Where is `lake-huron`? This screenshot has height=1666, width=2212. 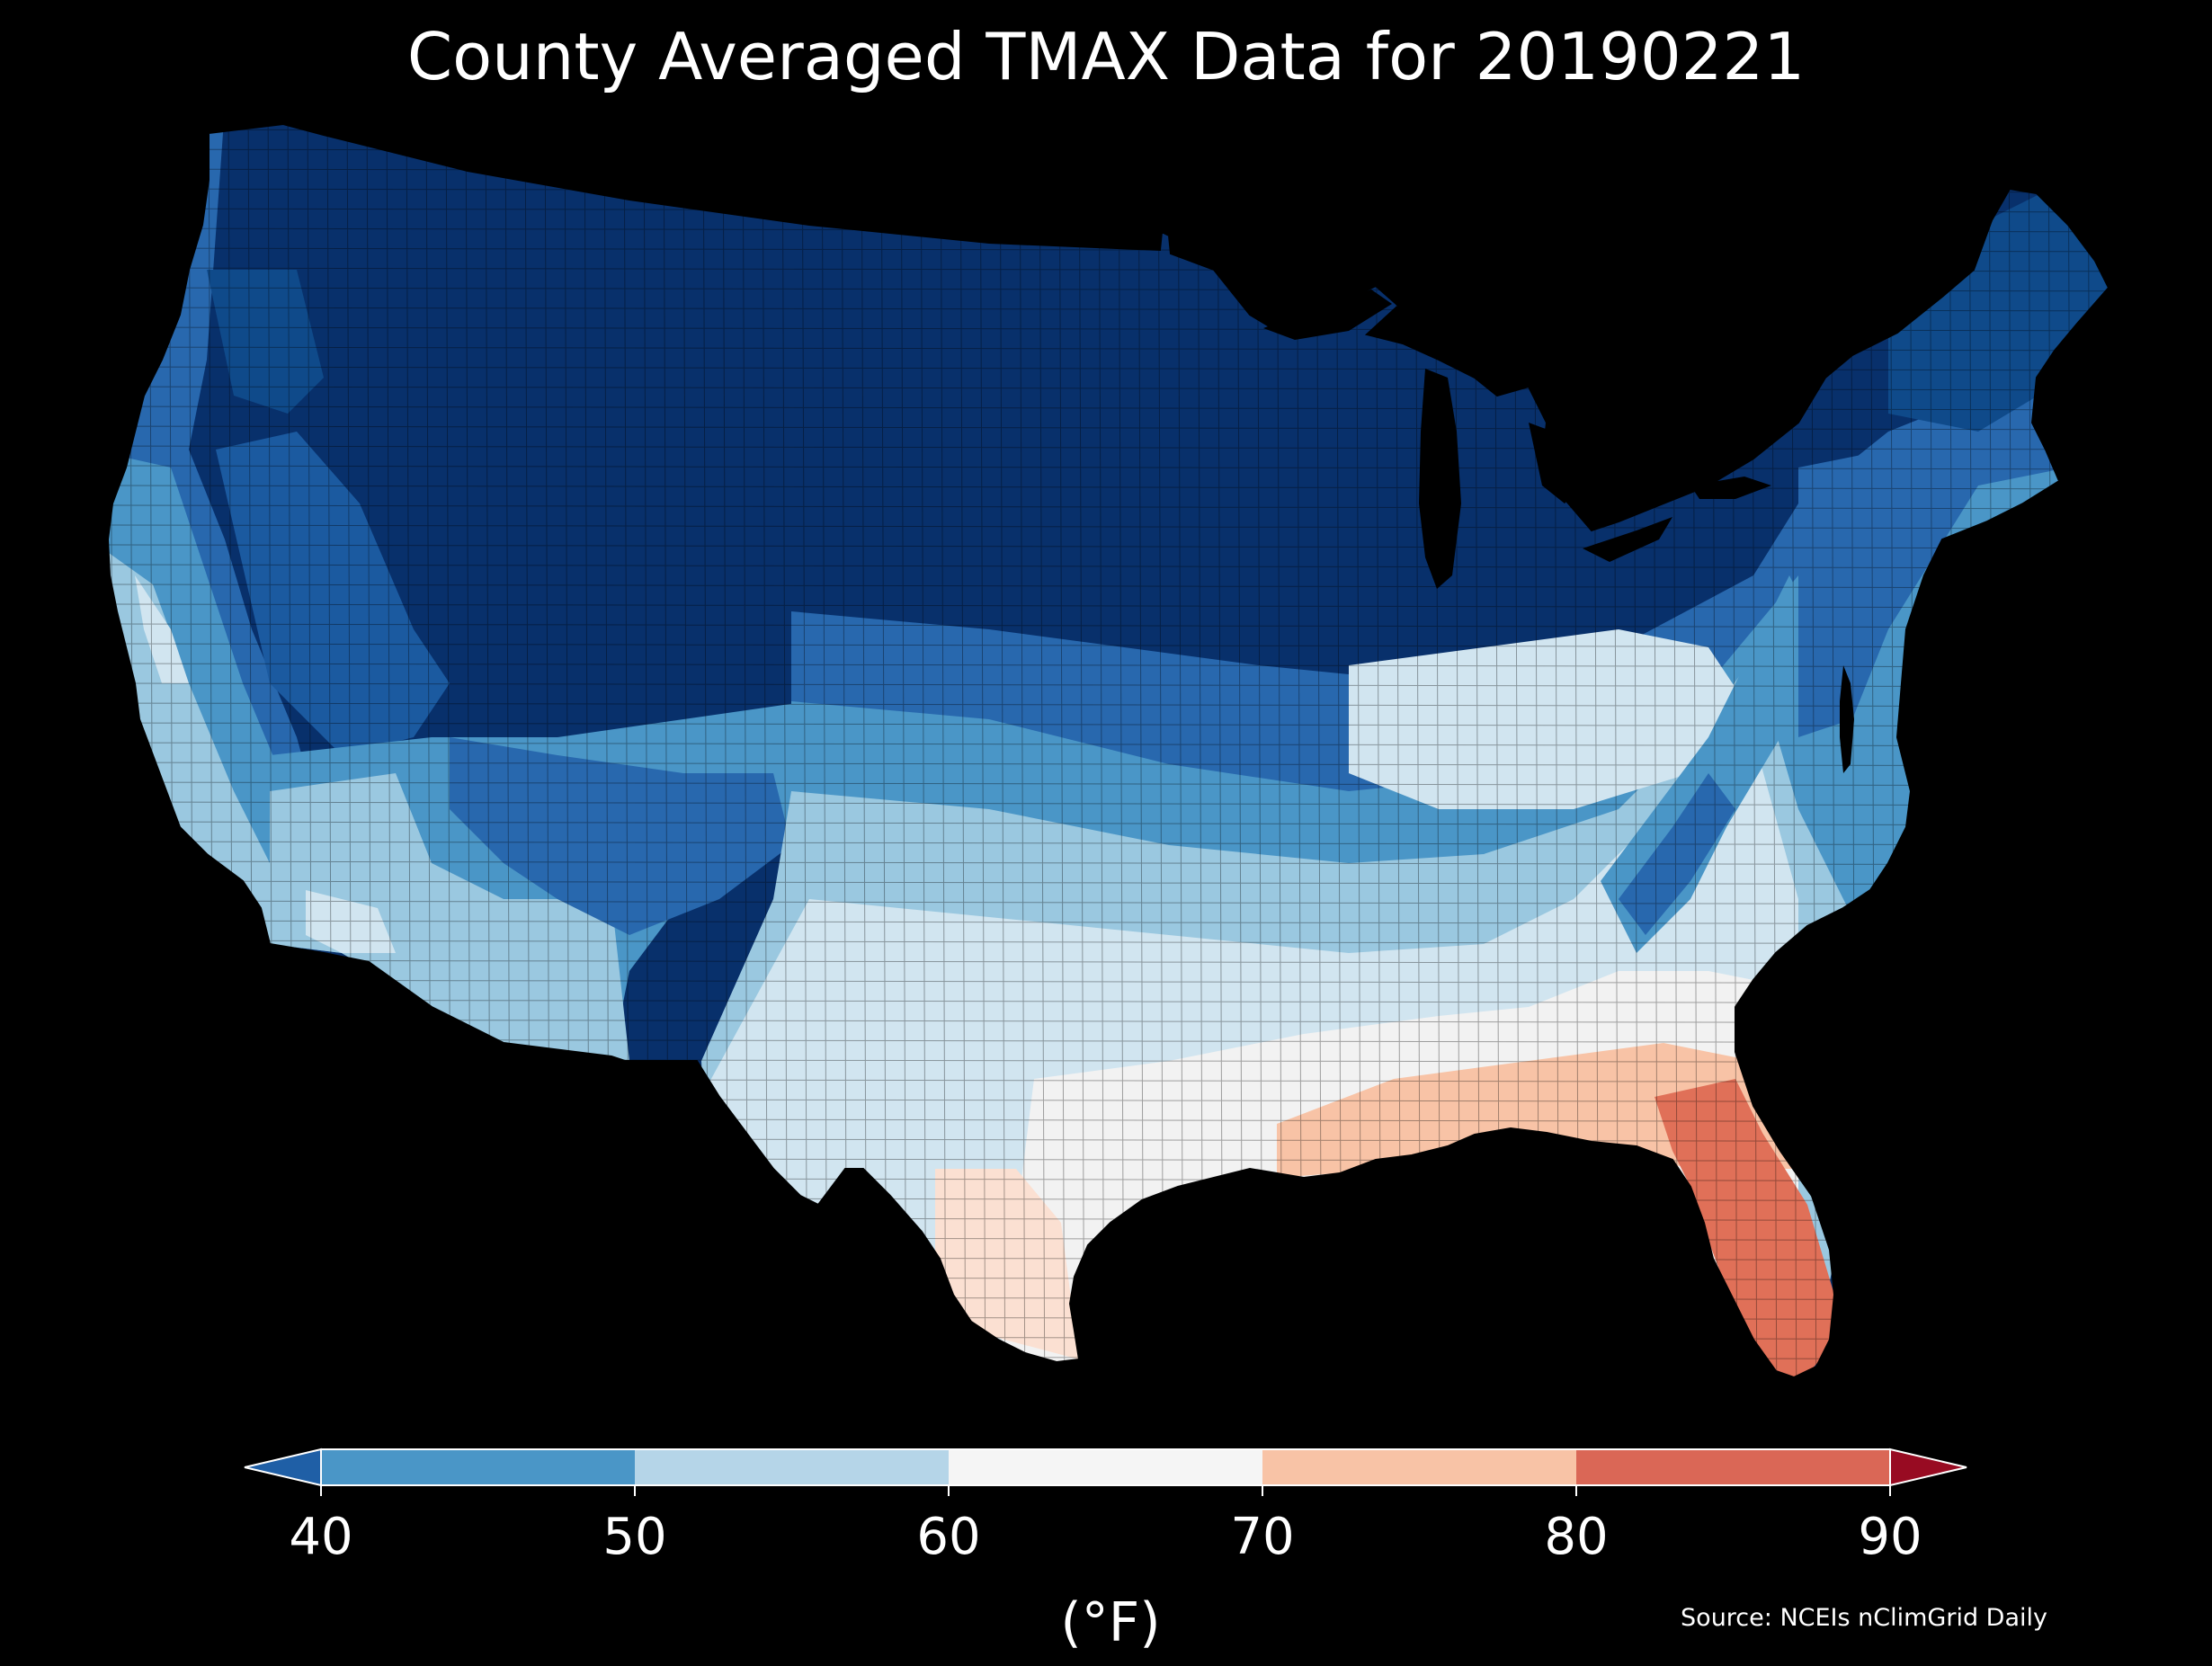 lake-huron is located at coordinates (1556, 463).